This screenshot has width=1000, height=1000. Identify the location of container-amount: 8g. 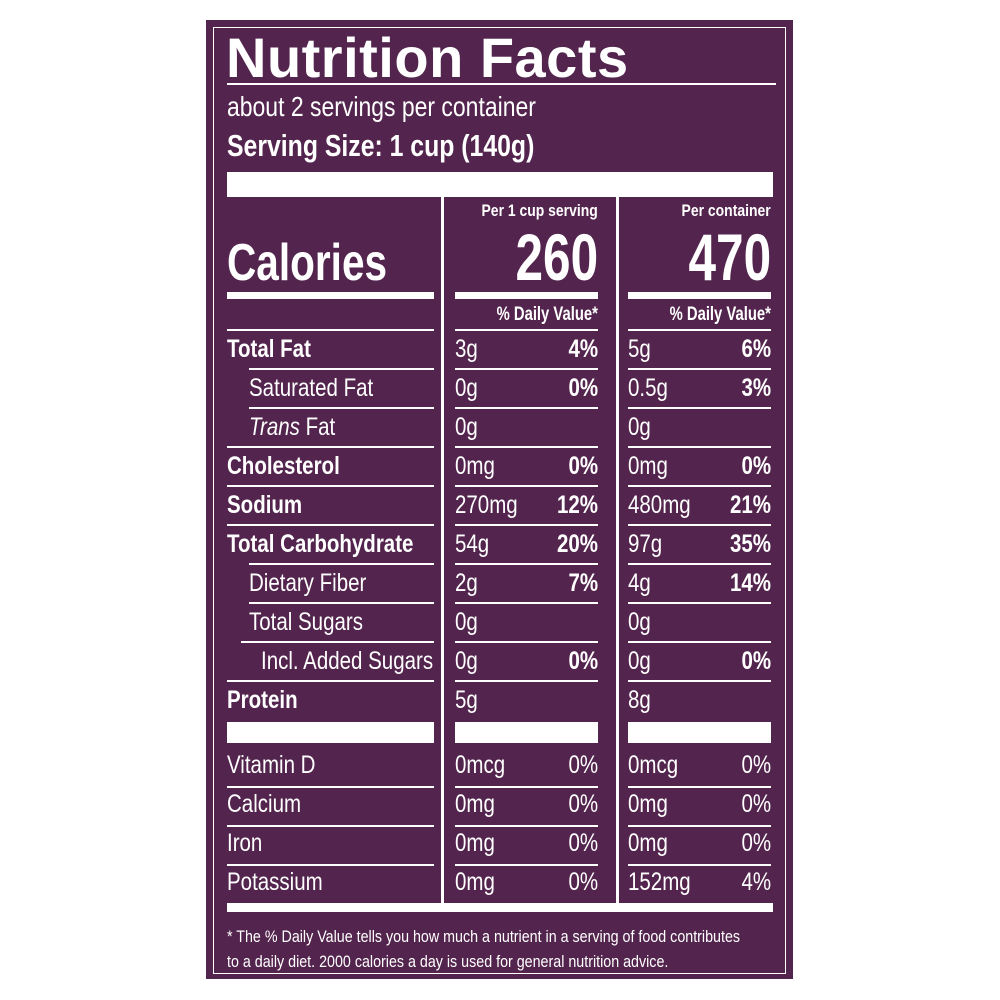
(639, 700).